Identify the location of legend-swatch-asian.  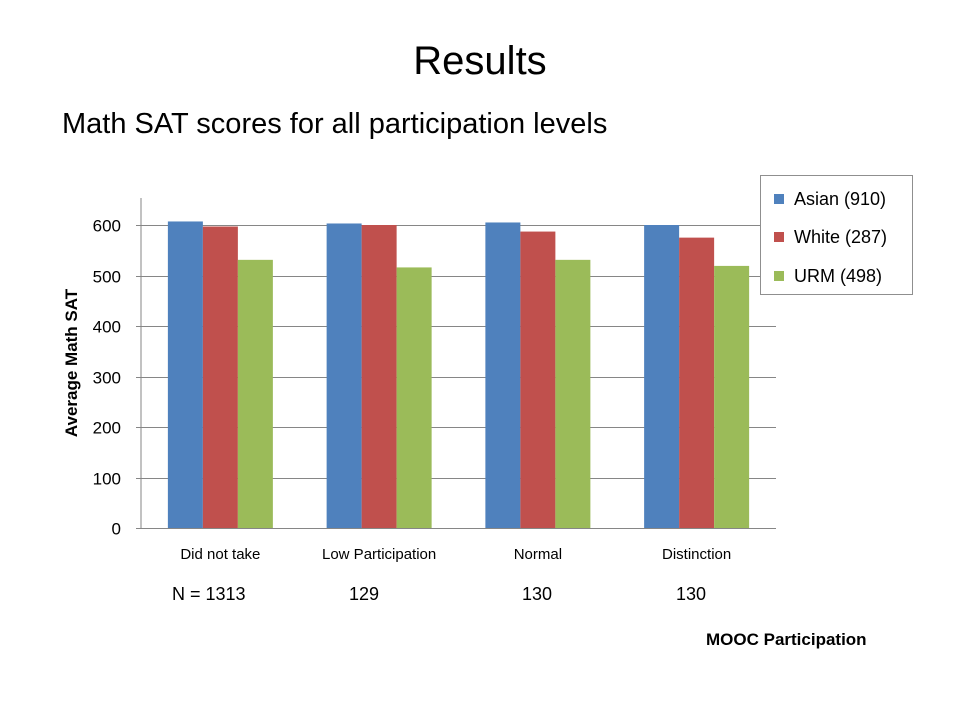
(779, 199).